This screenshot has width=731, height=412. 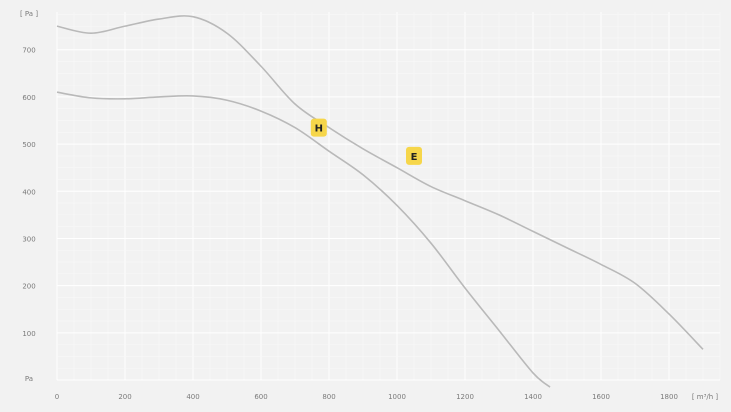 What do you see at coordinates (533, 397) in the screenshot?
I see `x-tick-label: 1400` at bounding box center [533, 397].